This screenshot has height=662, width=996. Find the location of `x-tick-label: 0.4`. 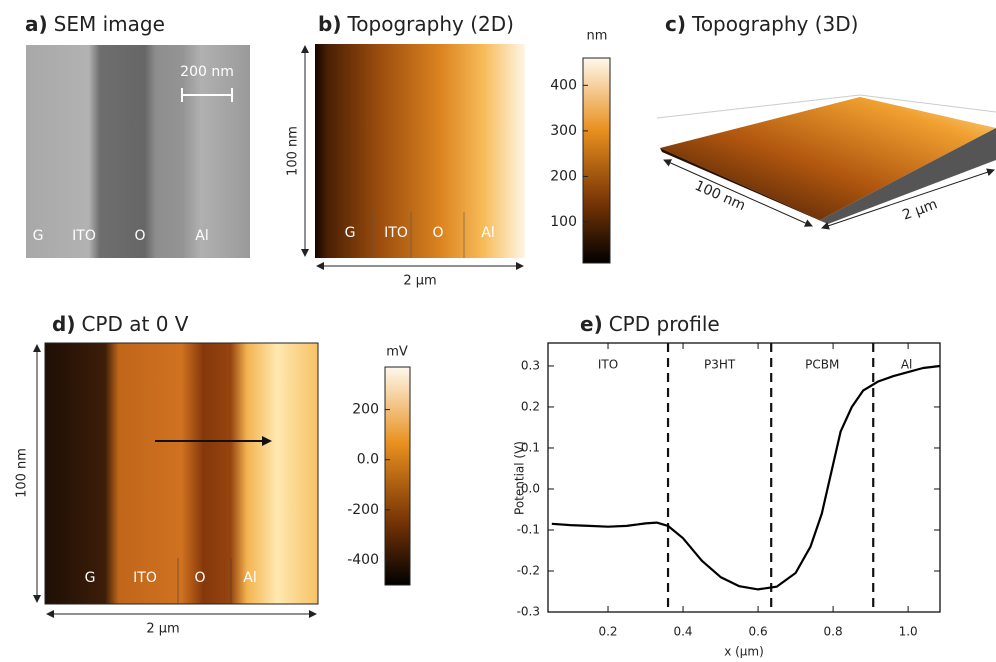

x-tick-label: 0.4 is located at coordinates (682, 632).